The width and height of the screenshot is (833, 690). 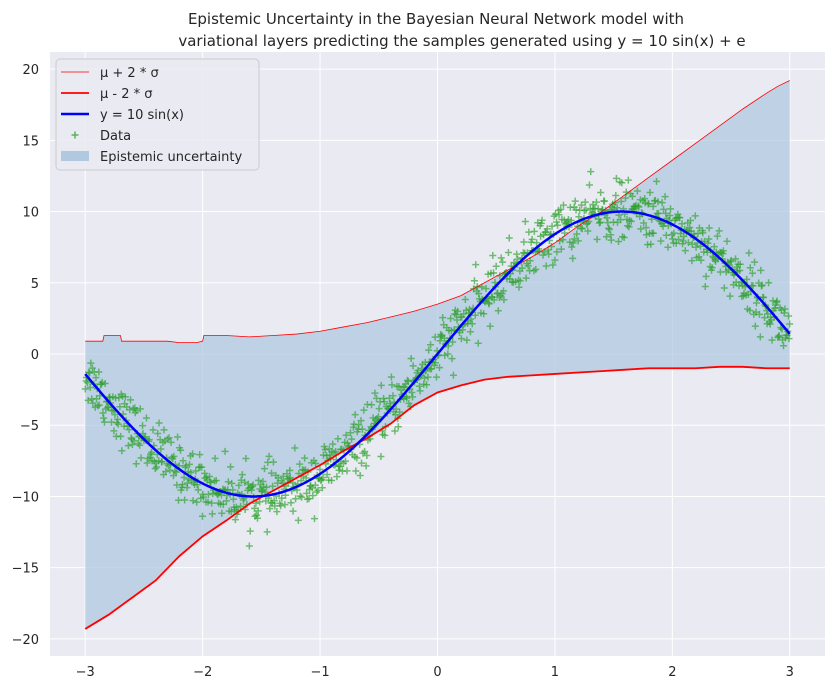 What do you see at coordinates (29, 426) in the screenshot?
I see `y-tick-label: −5` at bounding box center [29, 426].